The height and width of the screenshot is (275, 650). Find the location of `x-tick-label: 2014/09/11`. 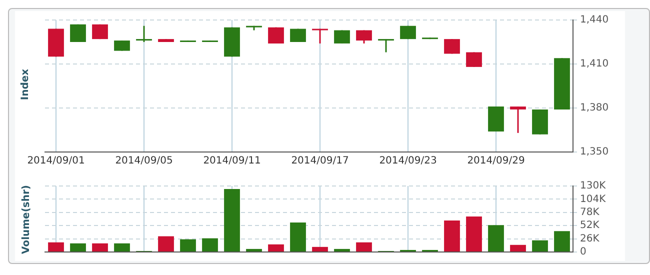

x-tick-label: 2014/09/11 is located at coordinates (232, 161).